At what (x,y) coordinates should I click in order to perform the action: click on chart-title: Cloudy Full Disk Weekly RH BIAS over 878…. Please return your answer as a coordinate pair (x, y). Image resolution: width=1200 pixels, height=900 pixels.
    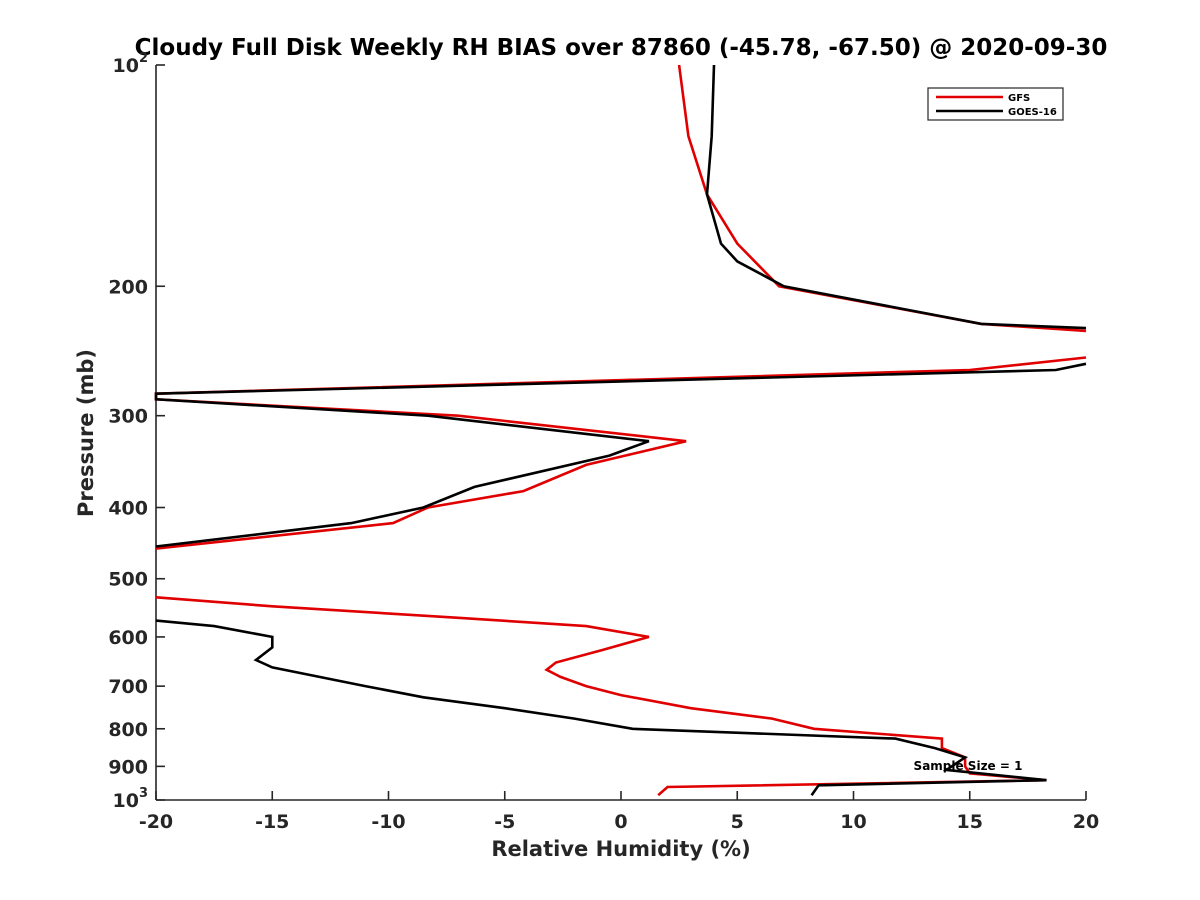
    Looking at the image, I should click on (621, 48).